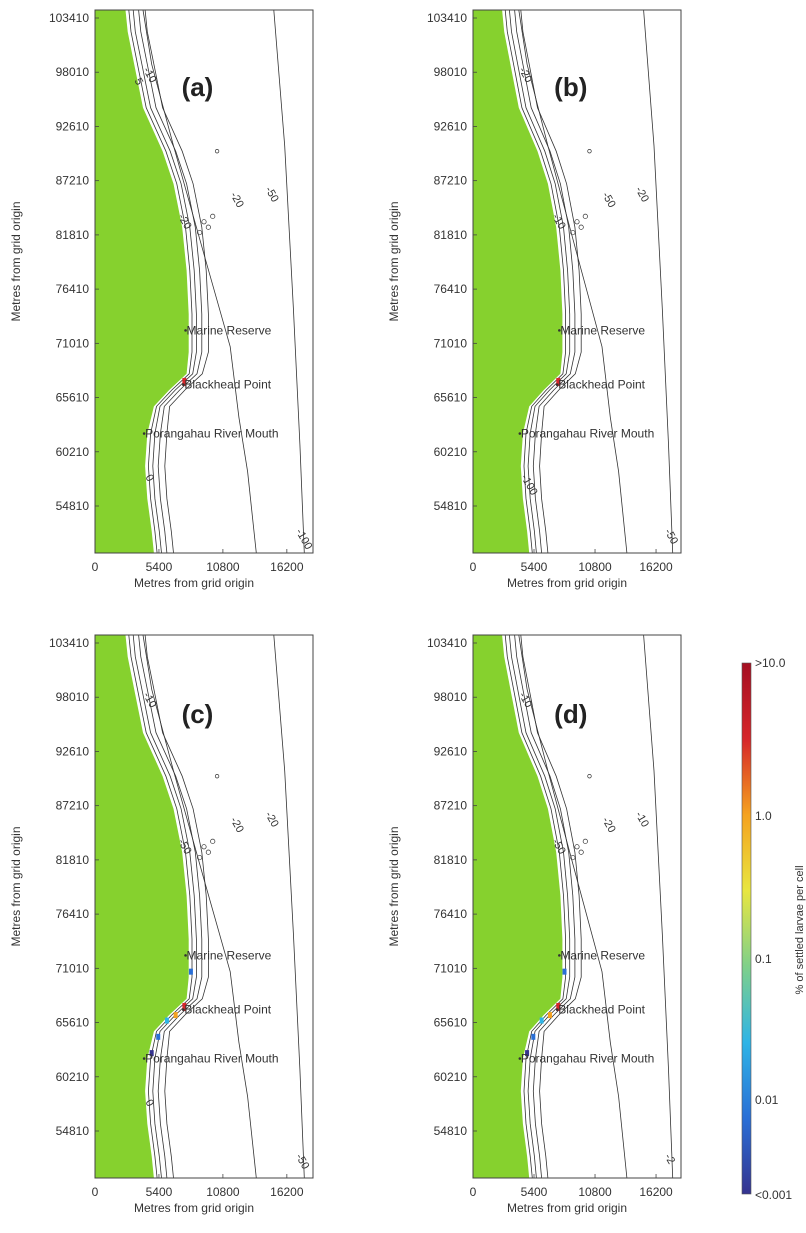 This screenshot has height=1233, width=806. What do you see at coordinates (534, 567) in the screenshot?
I see `x-tick-label: 5400` at bounding box center [534, 567].